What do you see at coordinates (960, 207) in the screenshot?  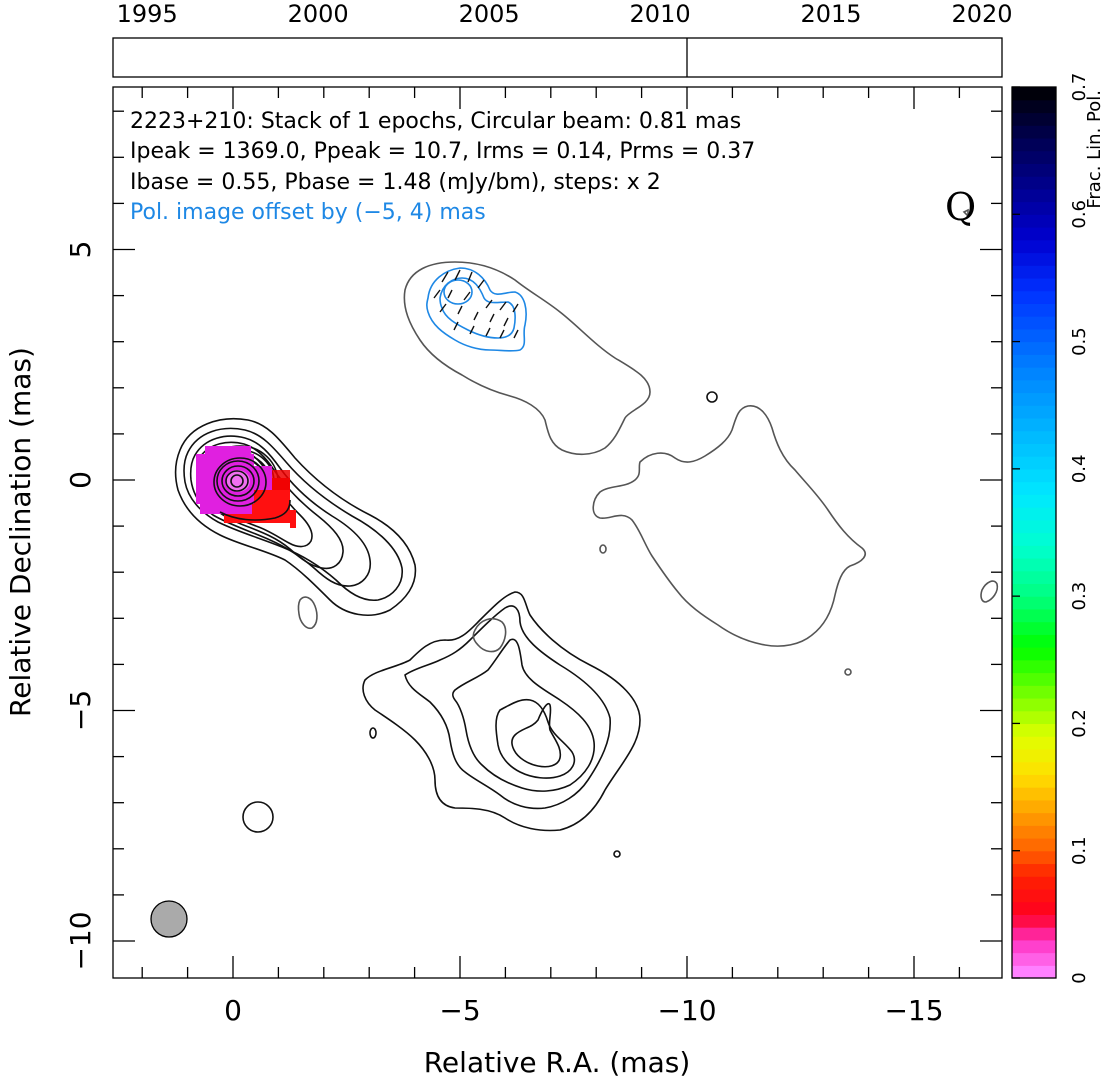 I see `quality-label: Q` at bounding box center [960, 207].